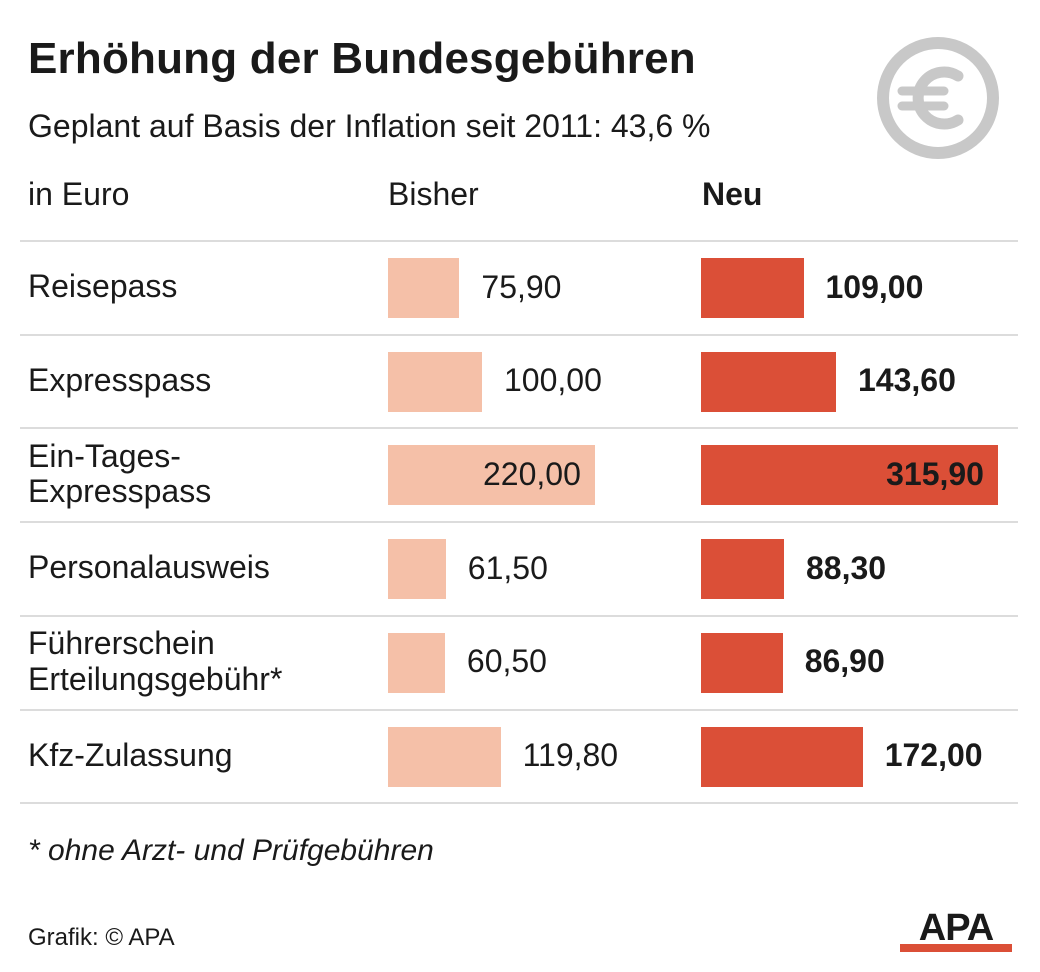 The width and height of the screenshot is (1040, 972). Describe the element at coordinates (507, 567) in the screenshot. I see `value-label-bisher: 61,50` at that location.